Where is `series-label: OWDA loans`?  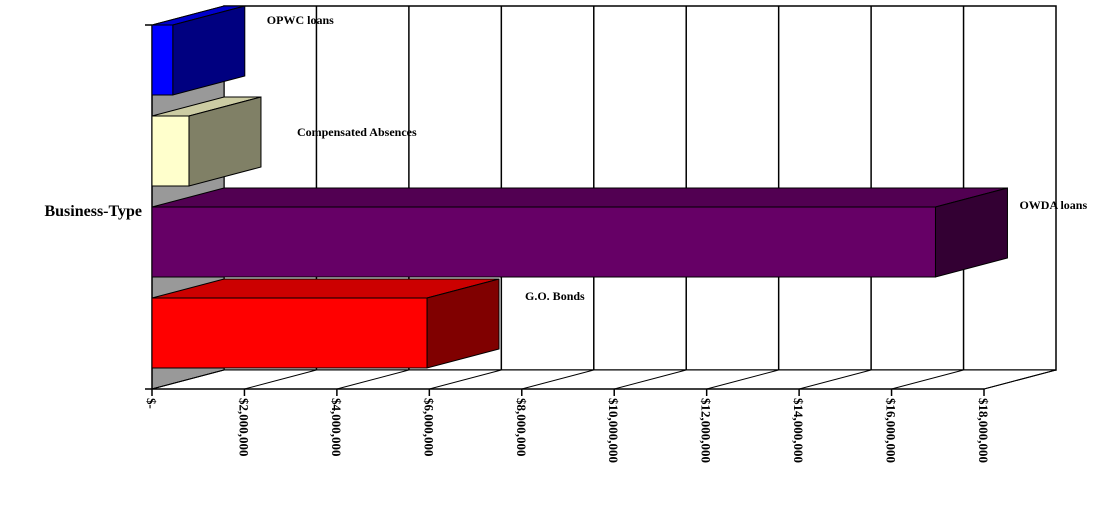 series-label: OWDA loans is located at coordinates (1053, 205).